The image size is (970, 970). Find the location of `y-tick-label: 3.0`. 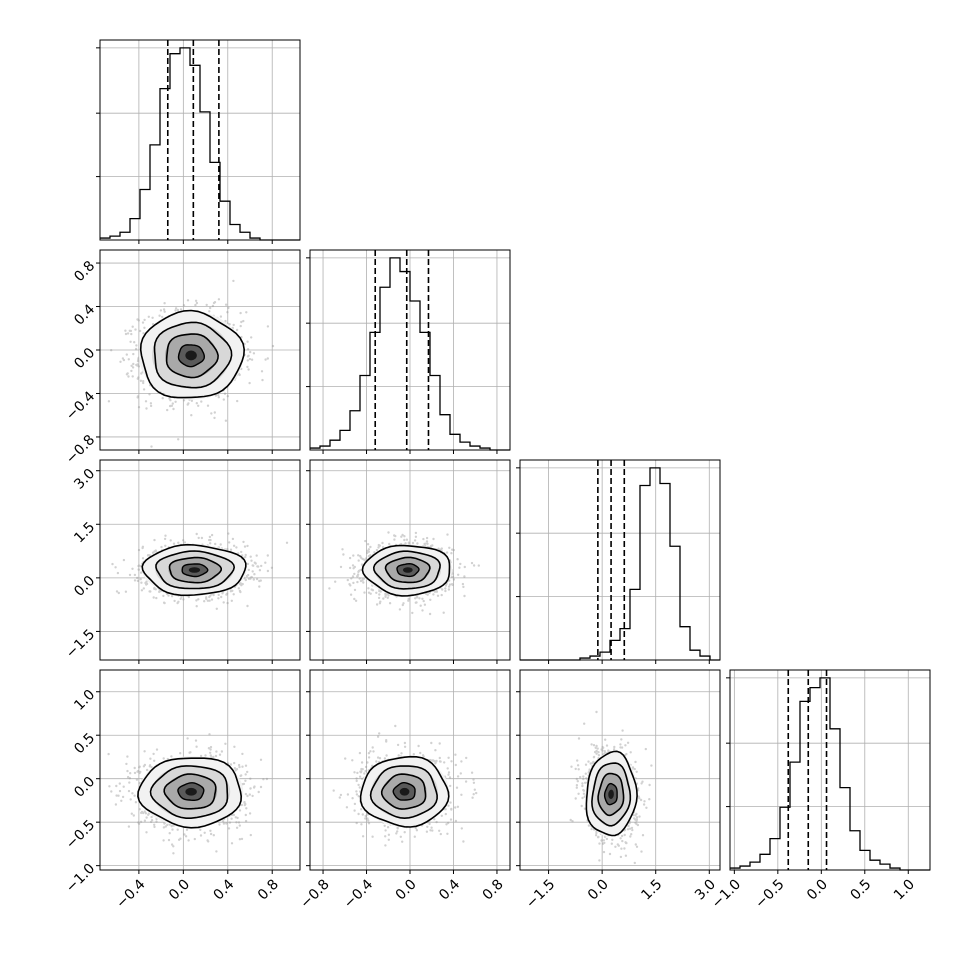

y-tick-label: 3.0 is located at coordinates (84, 479).